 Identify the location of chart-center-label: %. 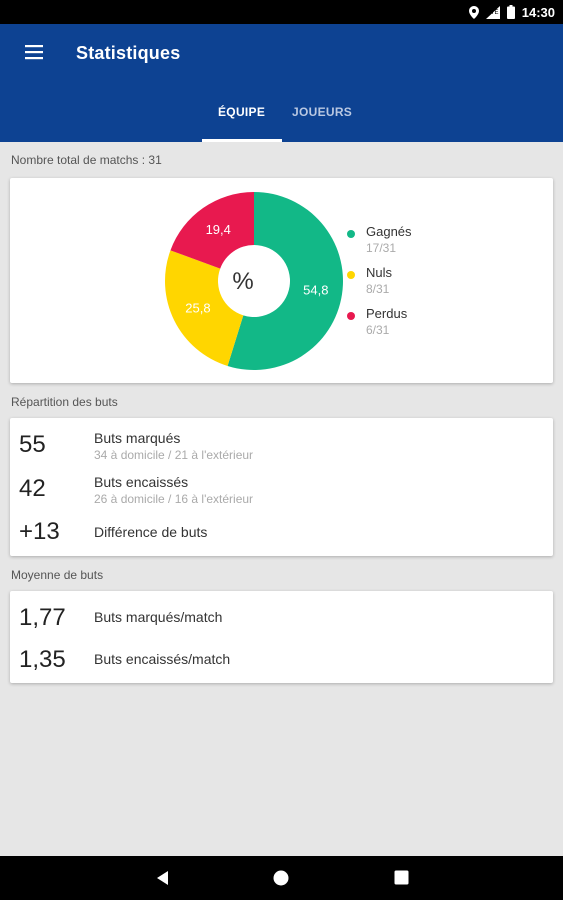
(242, 281).